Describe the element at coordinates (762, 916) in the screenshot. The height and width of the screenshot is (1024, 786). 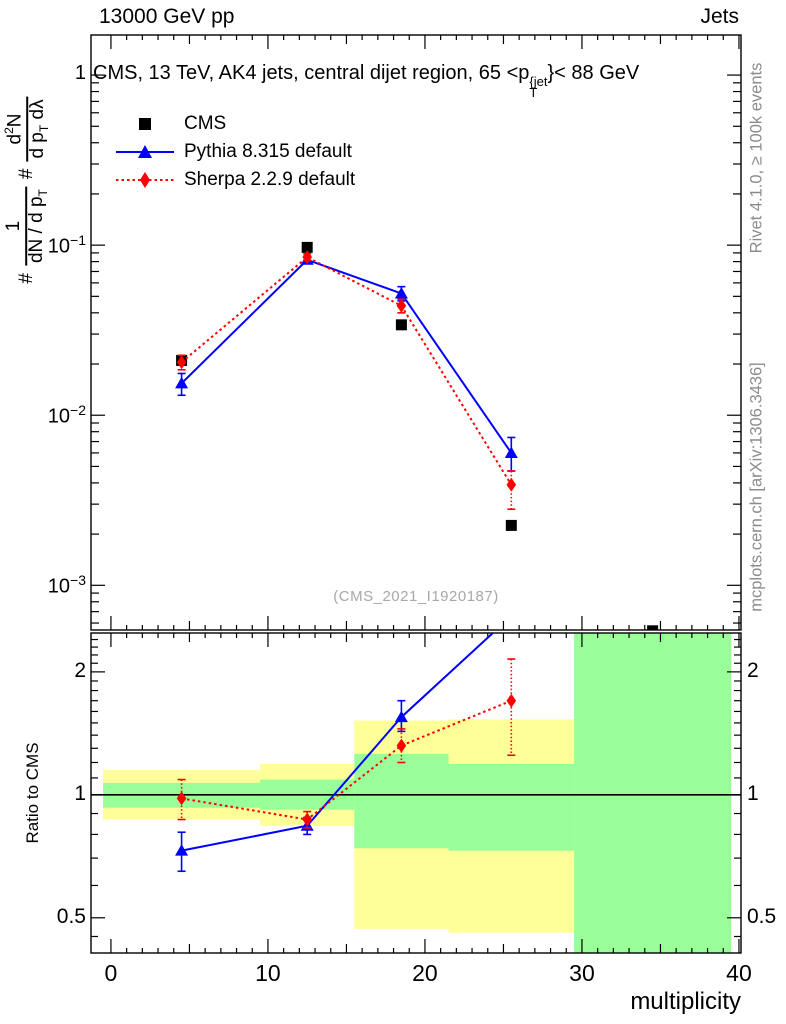
I see `ratio-y-tick-label-right: 0.5` at that location.